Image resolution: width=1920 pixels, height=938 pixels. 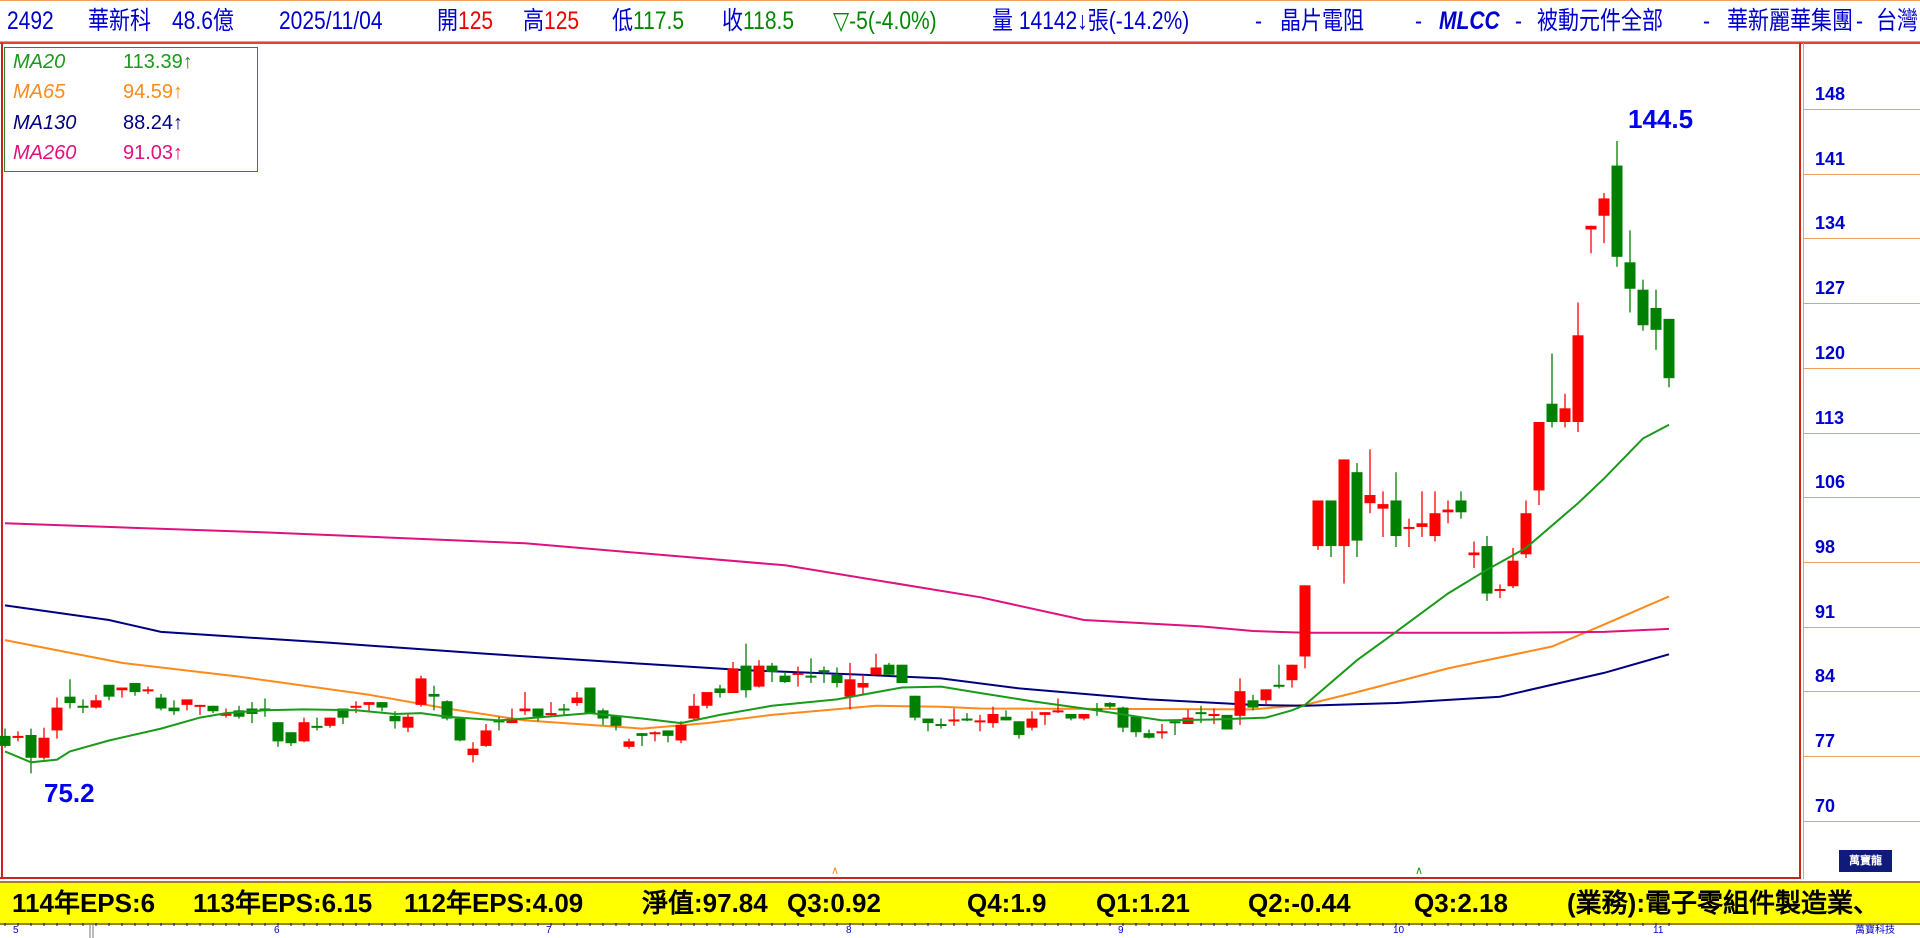 What do you see at coordinates (1461, 903) in the screenshot?
I see `q3-eps: Q3:2.18` at bounding box center [1461, 903].